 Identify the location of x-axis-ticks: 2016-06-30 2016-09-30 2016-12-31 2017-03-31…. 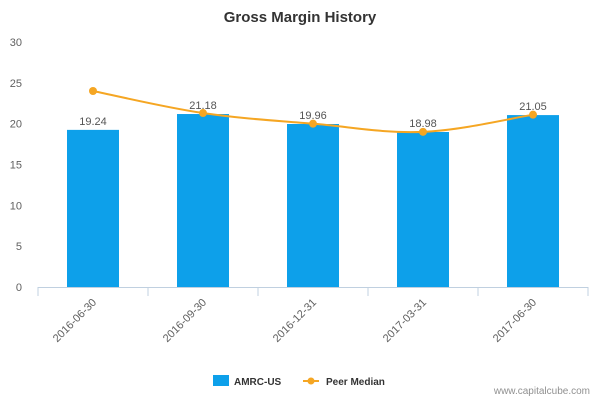
(313, 316).